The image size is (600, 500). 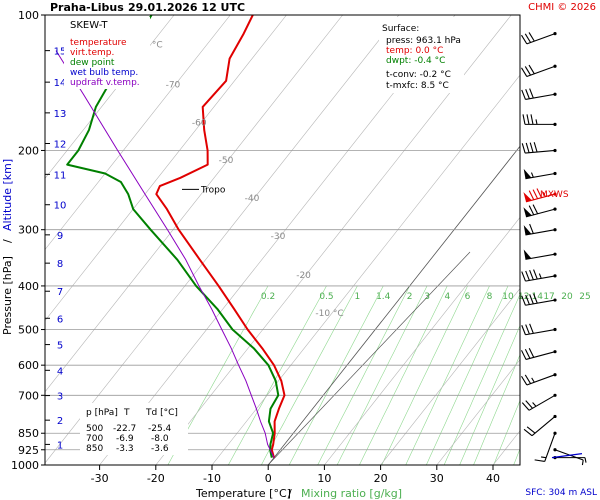 I want to click on mixing-ratio-line, so click(x=506, y=432).